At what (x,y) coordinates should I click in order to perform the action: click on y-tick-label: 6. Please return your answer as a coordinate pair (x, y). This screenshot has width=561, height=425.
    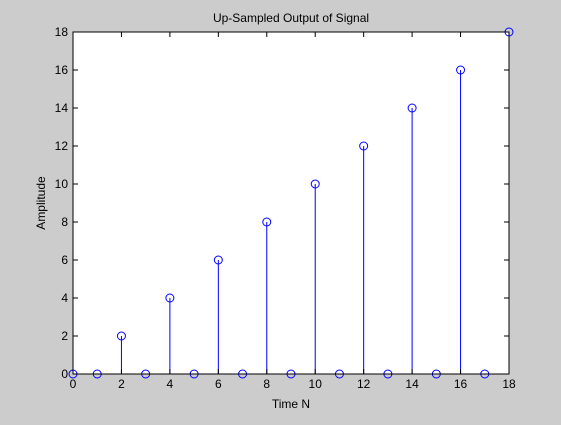
    Looking at the image, I should click on (64, 260).